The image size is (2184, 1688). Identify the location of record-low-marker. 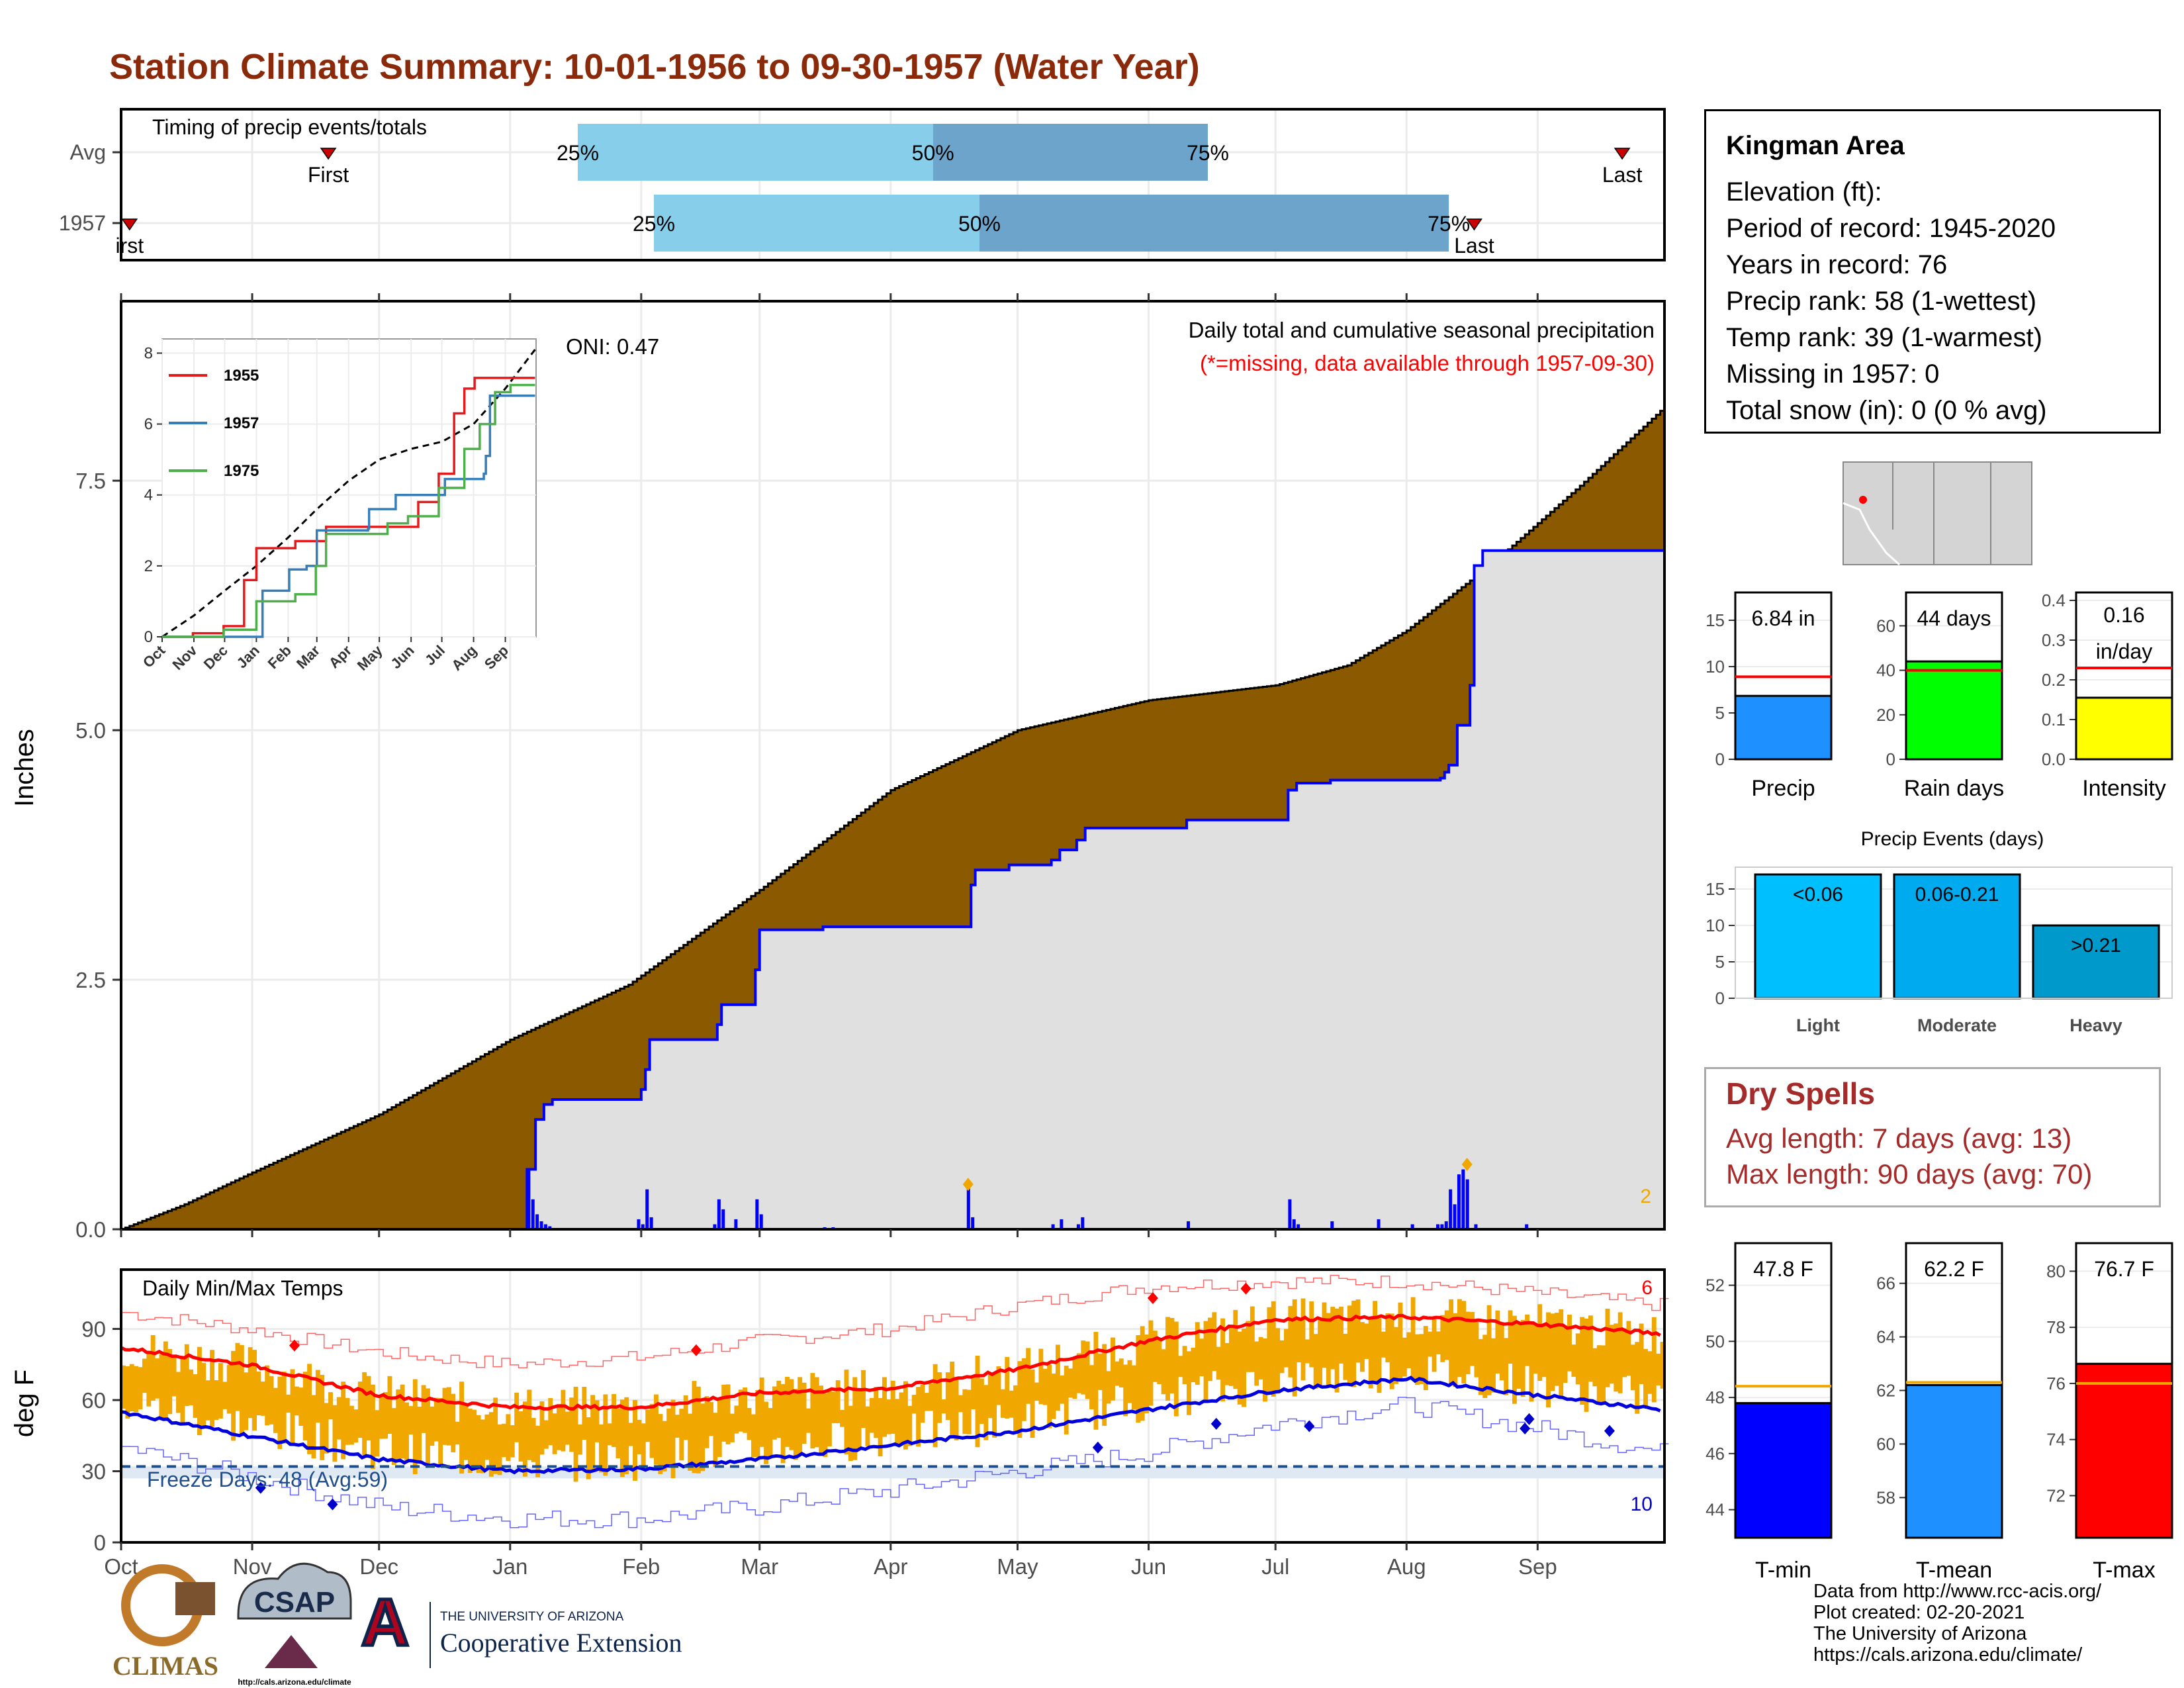
(260, 1487).